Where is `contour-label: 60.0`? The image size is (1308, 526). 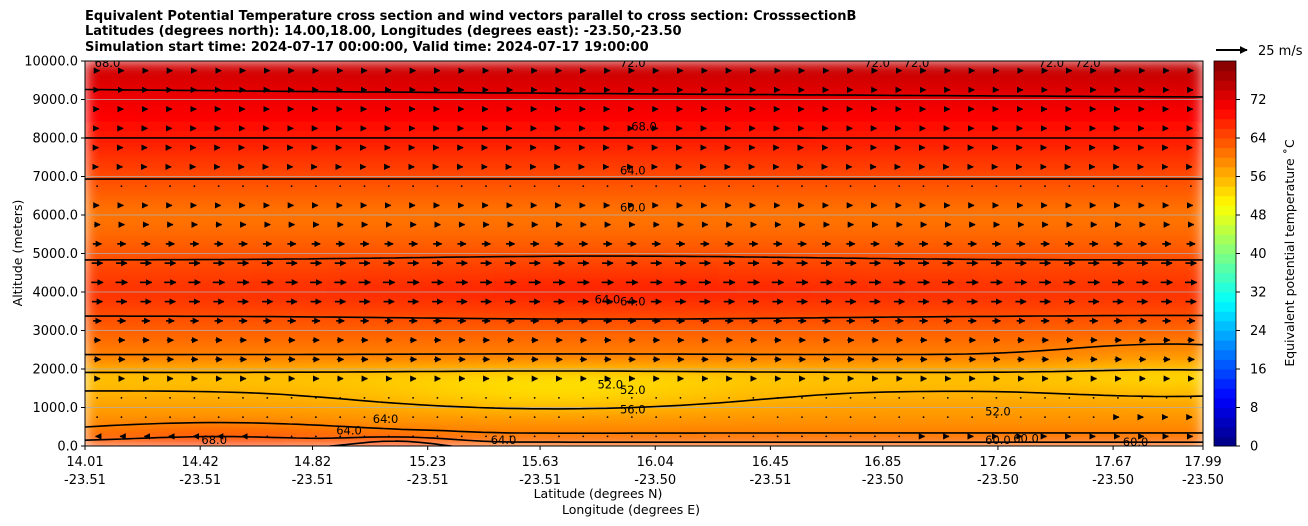 contour-label: 60.0 is located at coordinates (1026, 438).